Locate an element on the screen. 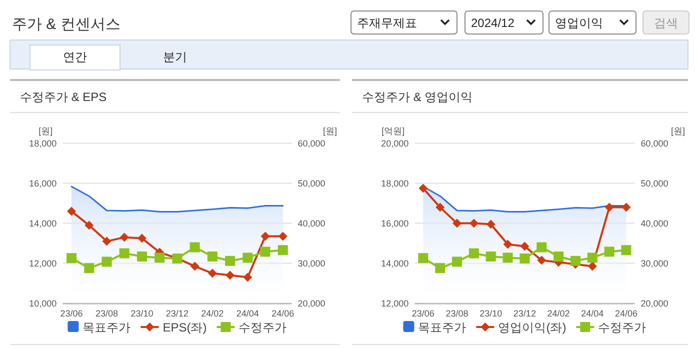 This screenshot has height=349, width=695. legend-label: EPS(좌) is located at coordinates (184, 327).